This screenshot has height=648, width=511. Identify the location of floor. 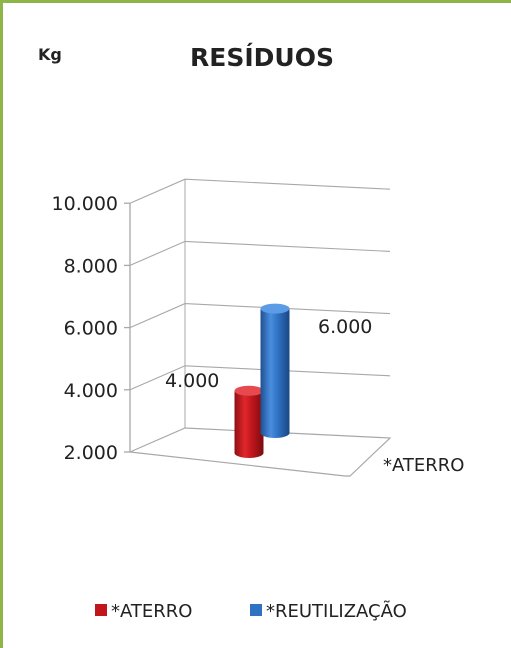
(259, 452).